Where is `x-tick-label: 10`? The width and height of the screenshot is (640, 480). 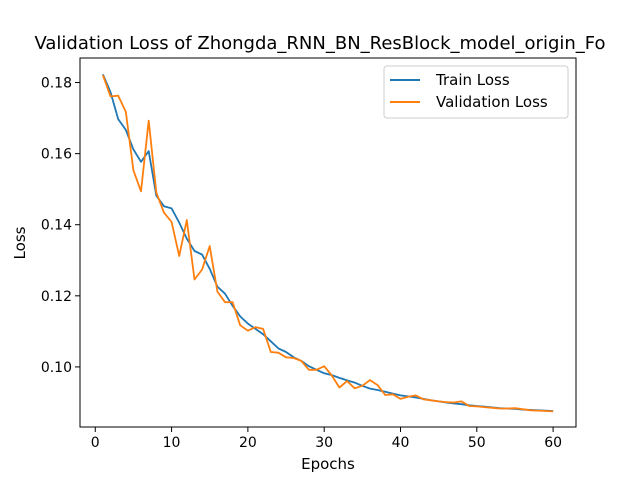 x-tick-label: 10 is located at coordinates (172, 443).